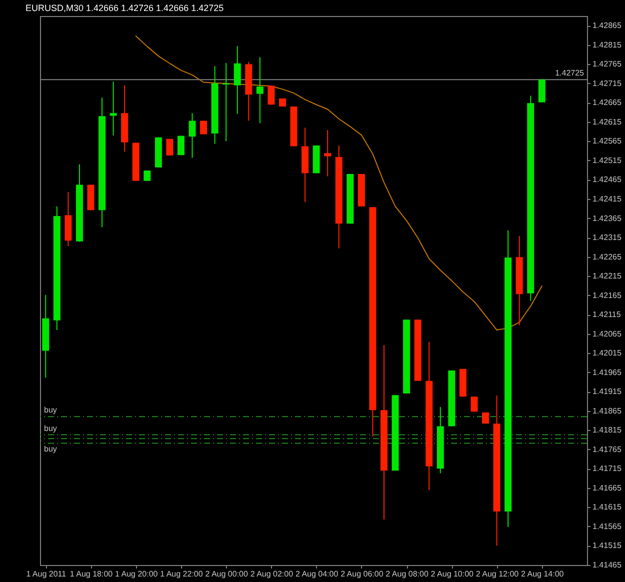  What do you see at coordinates (607, 257) in the screenshot?
I see `y-tick-label: 1.42265` at bounding box center [607, 257].